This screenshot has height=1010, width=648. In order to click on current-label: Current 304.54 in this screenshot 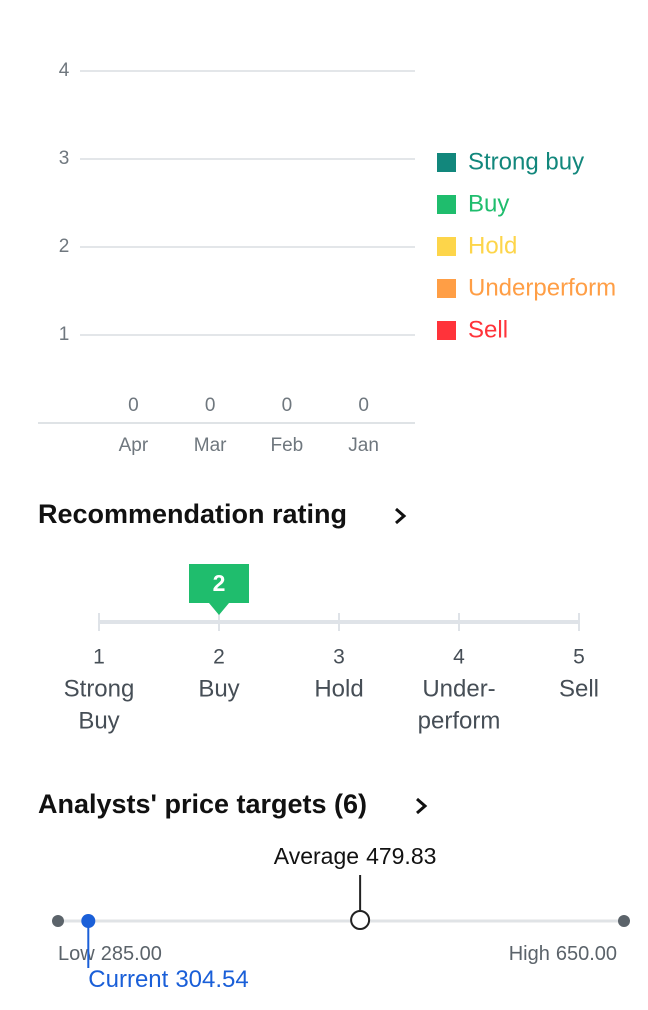, I will do `click(168, 979)`.